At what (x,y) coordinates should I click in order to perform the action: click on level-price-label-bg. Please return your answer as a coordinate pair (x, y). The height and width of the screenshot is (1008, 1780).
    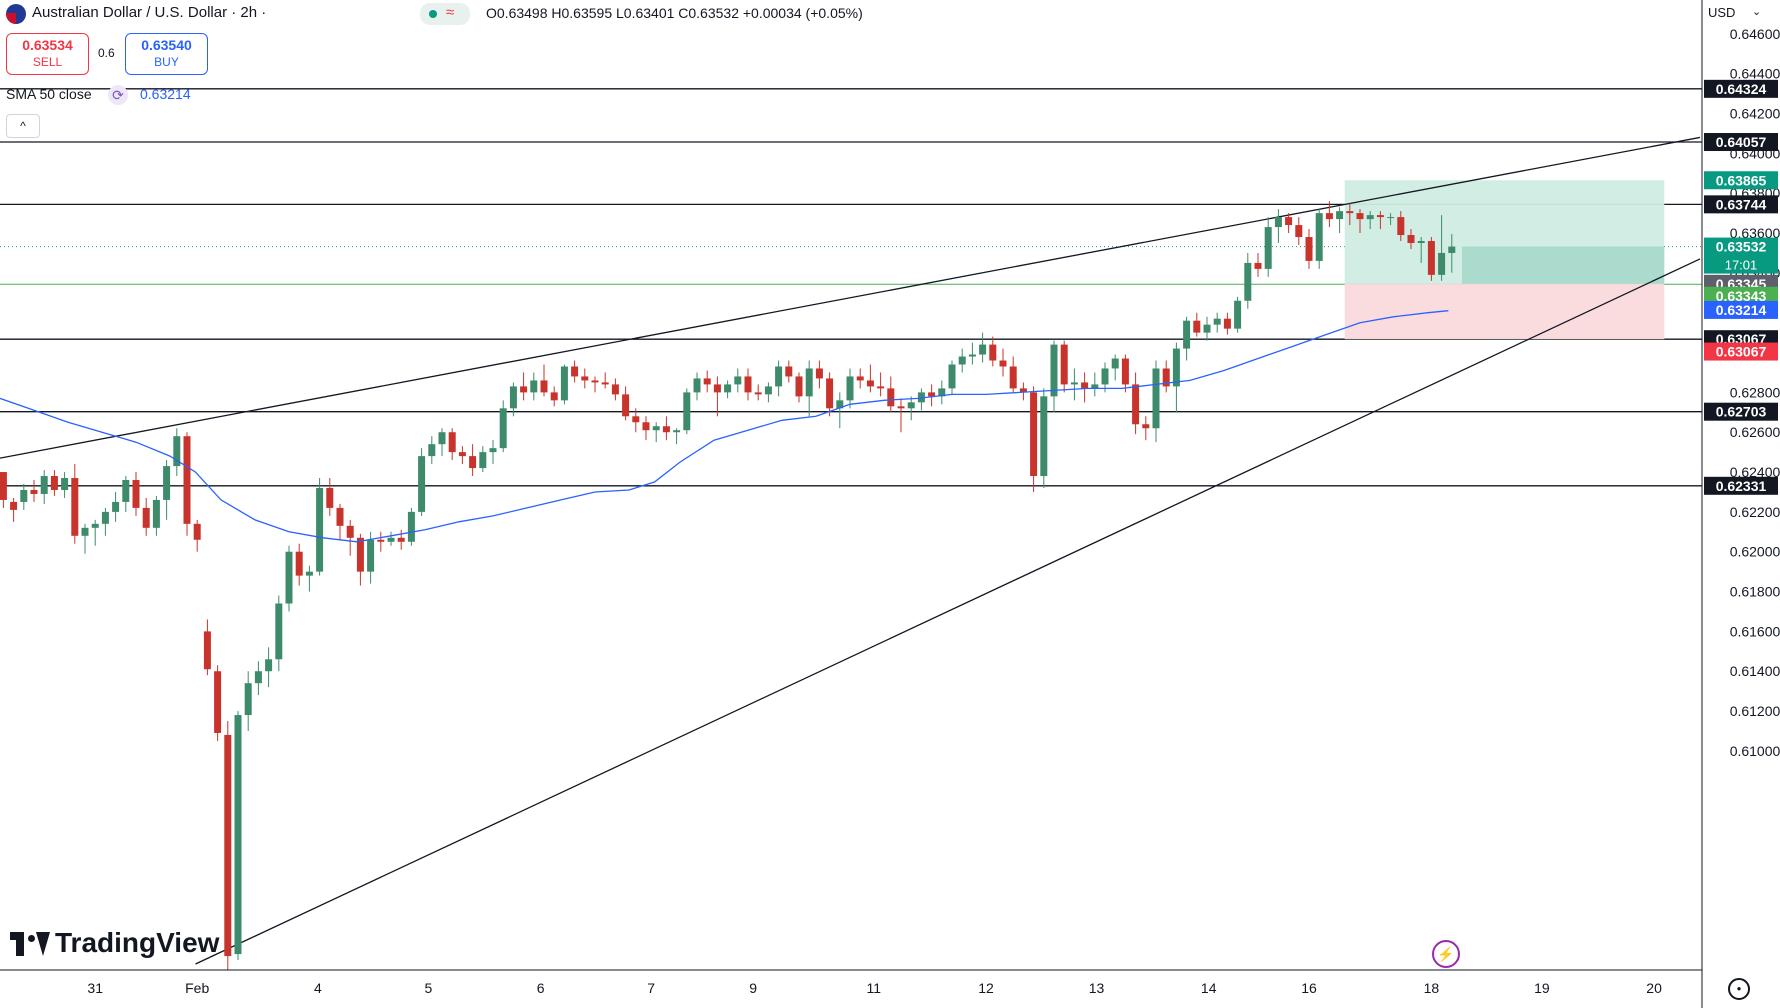
    Looking at the image, I should click on (1741, 204).